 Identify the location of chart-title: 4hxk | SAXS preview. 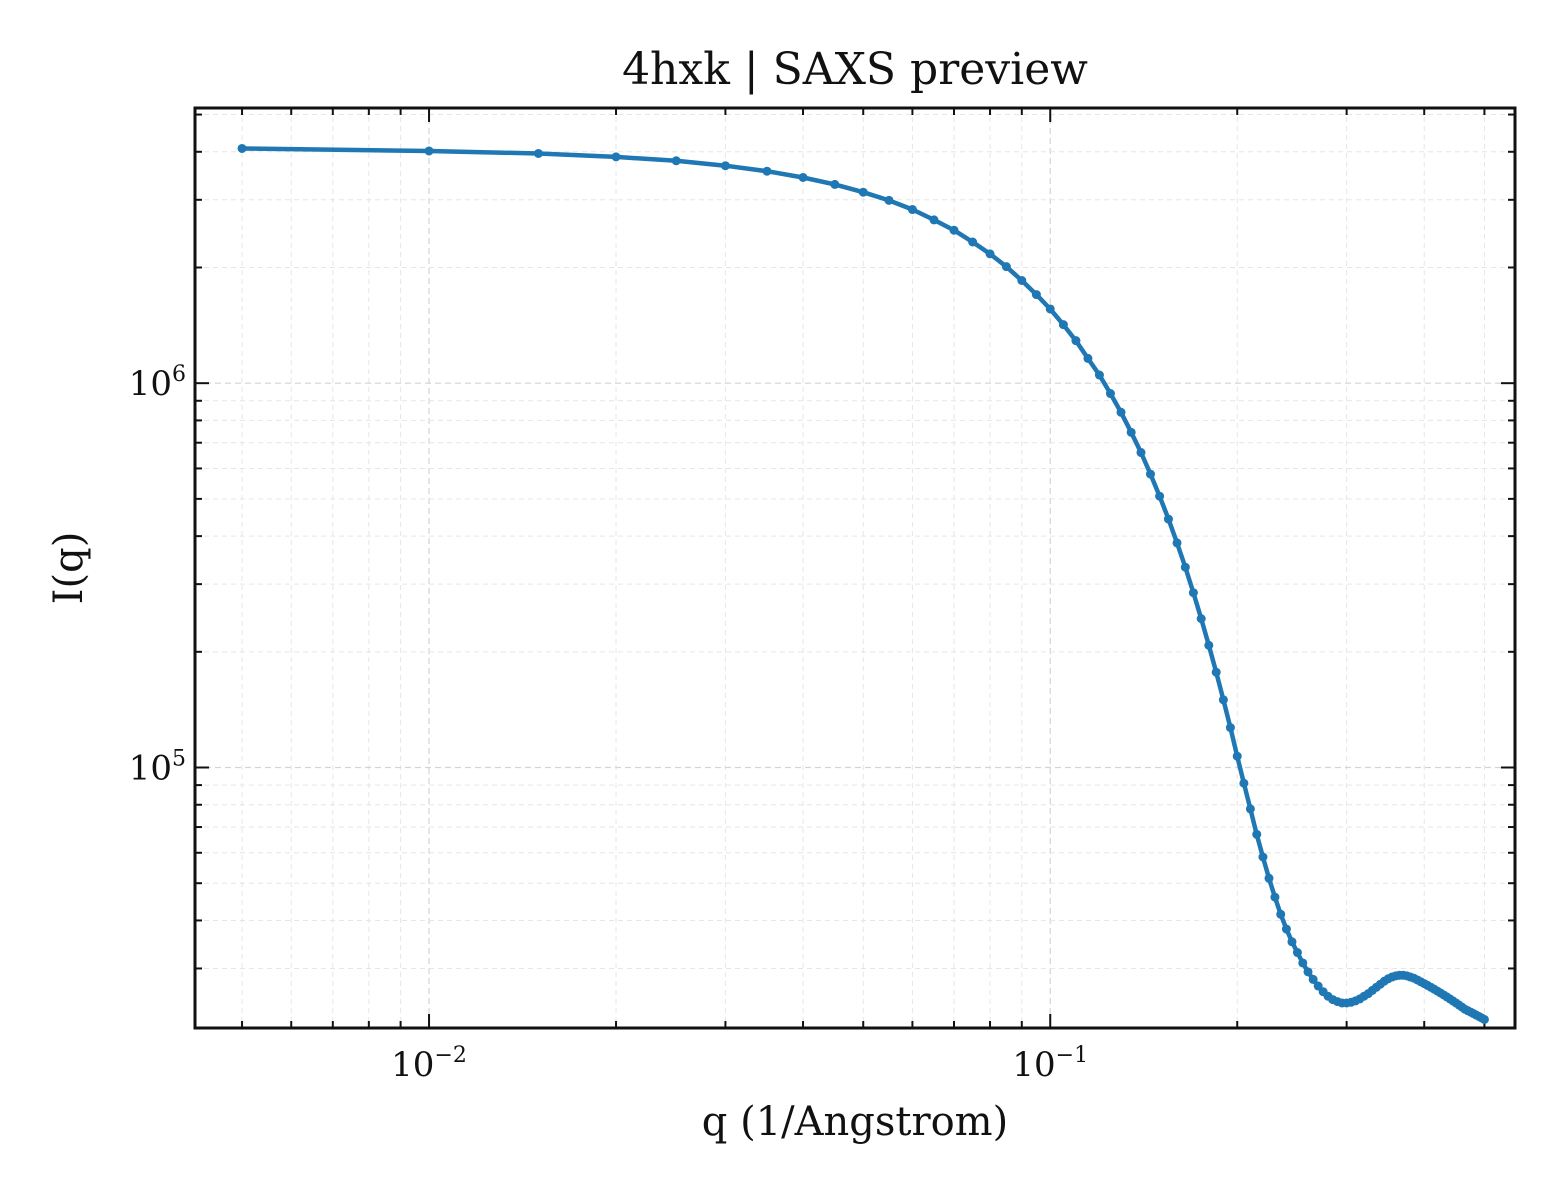
(855, 69).